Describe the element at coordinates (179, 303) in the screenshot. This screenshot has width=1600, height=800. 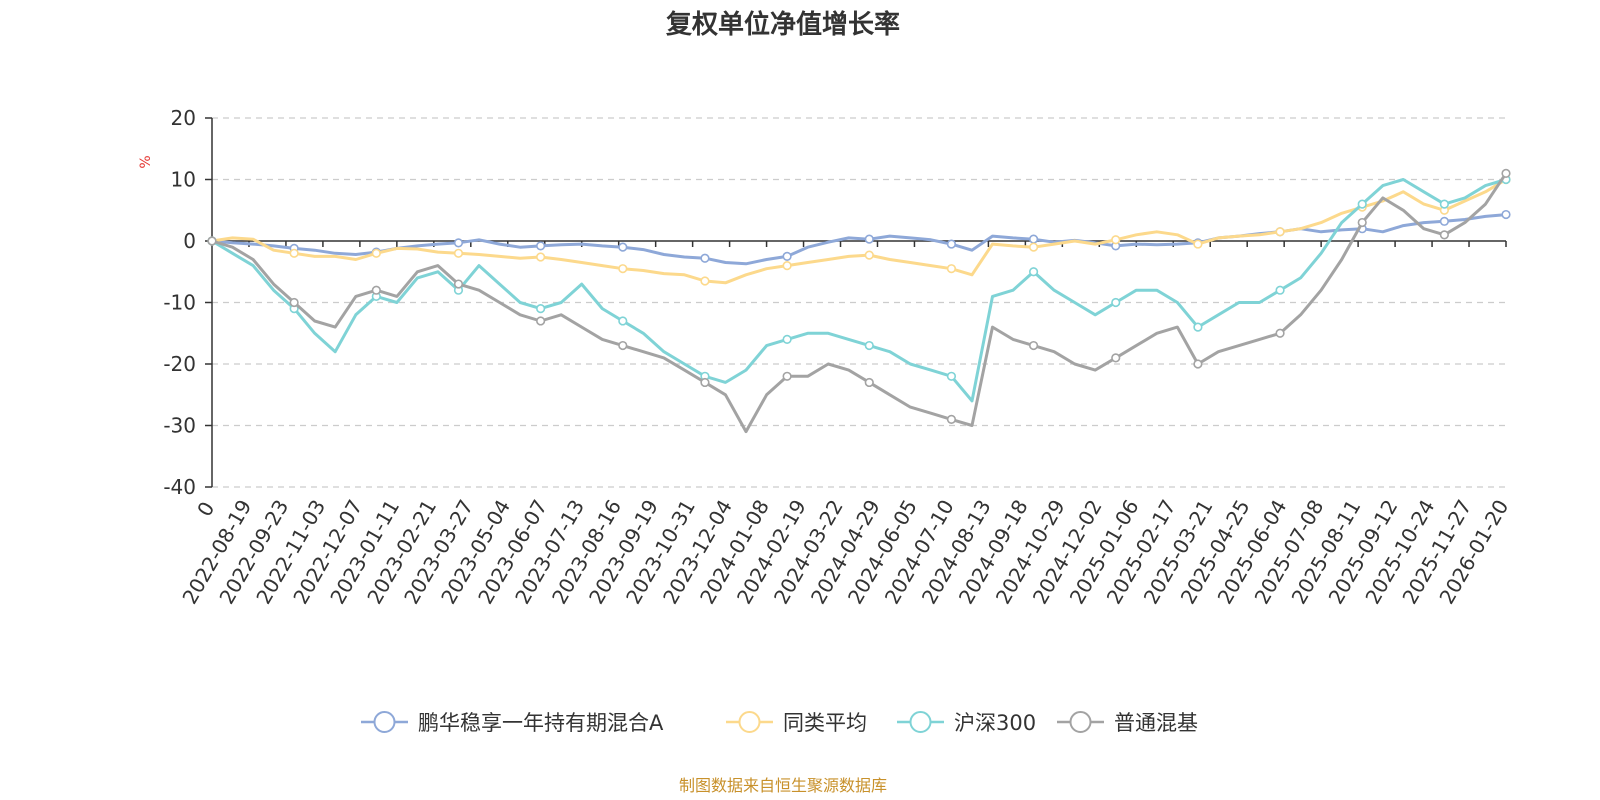
I see `y-tick-label: -10` at that location.